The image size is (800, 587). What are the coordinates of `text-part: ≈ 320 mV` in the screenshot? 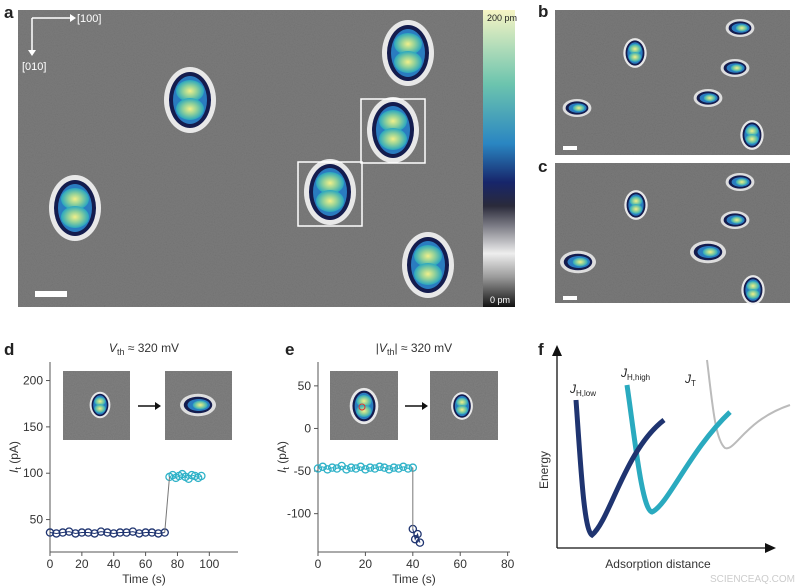 It's located at (151, 348).